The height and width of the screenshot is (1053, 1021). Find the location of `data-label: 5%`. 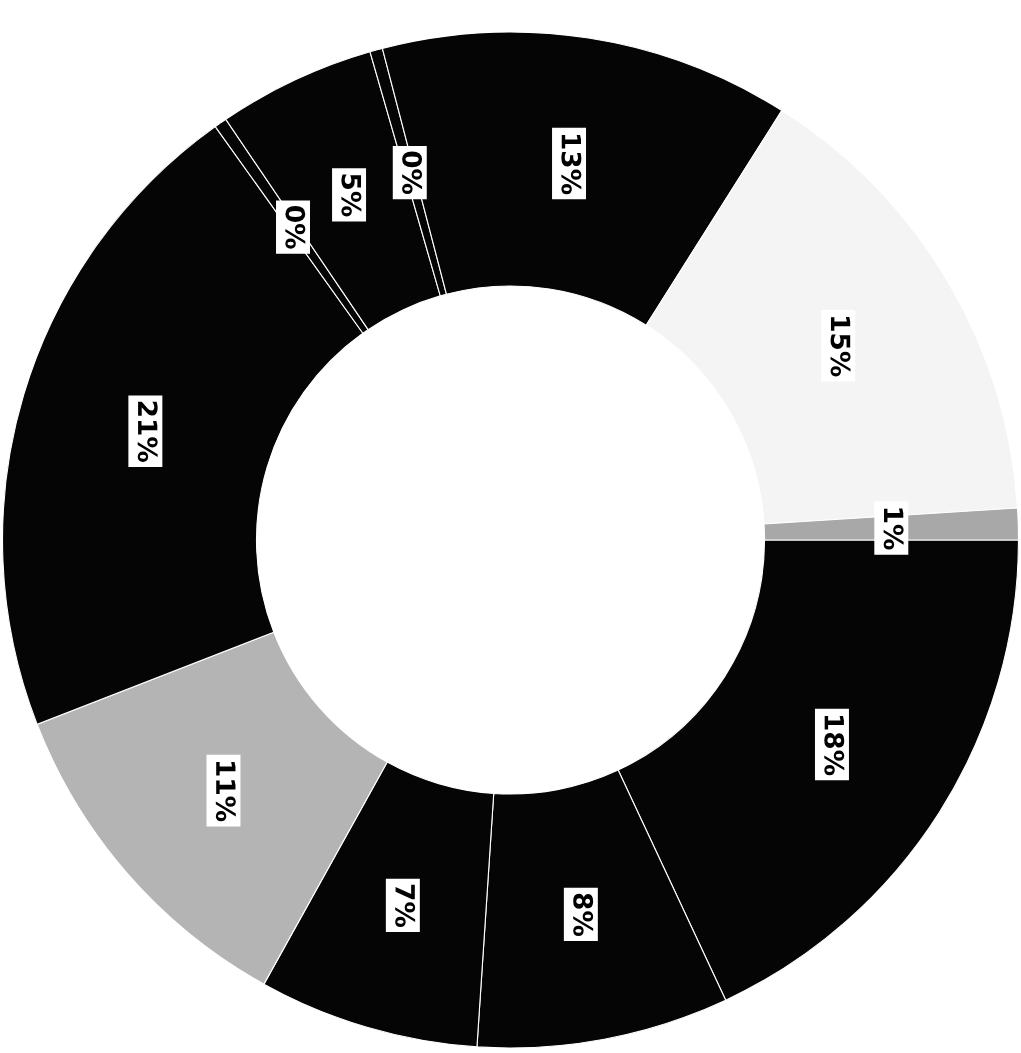

data-label: 5% is located at coordinates (351, 195).